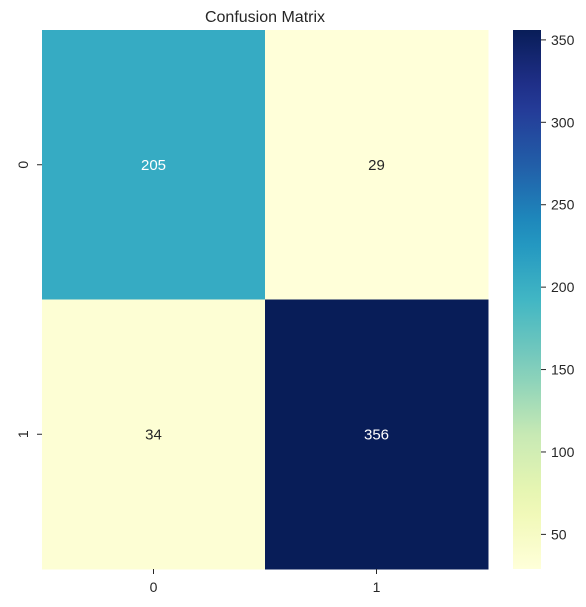 Image resolution: width=586 pixels, height=607 pixels. I want to click on colorbar-ticks: 50 100 150 200 250 300 350, so click(558, 287).